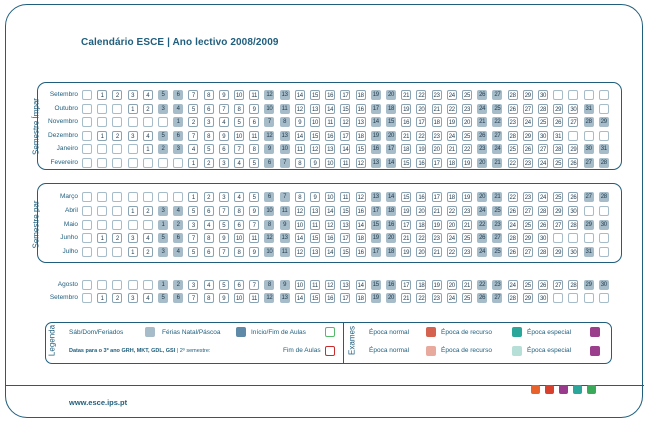 This screenshot has width=650, height=424. What do you see at coordinates (122, 351) in the screenshot?
I see `legend-note-bold: Datas para o 3º ano GRH, MKT, GDL, GSI` at bounding box center [122, 351].